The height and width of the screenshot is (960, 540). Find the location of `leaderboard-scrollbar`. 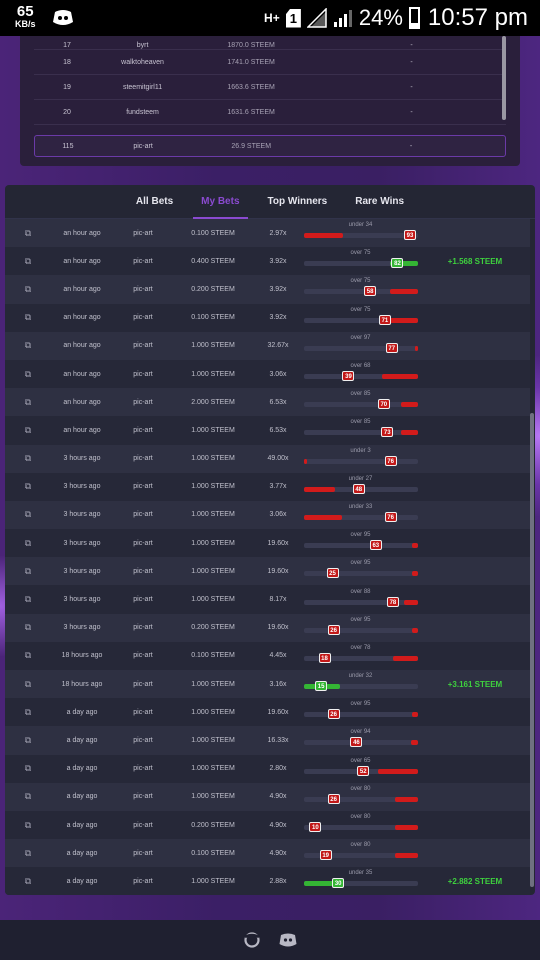

leaderboard-scrollbar is located at coordinates (504, 78).